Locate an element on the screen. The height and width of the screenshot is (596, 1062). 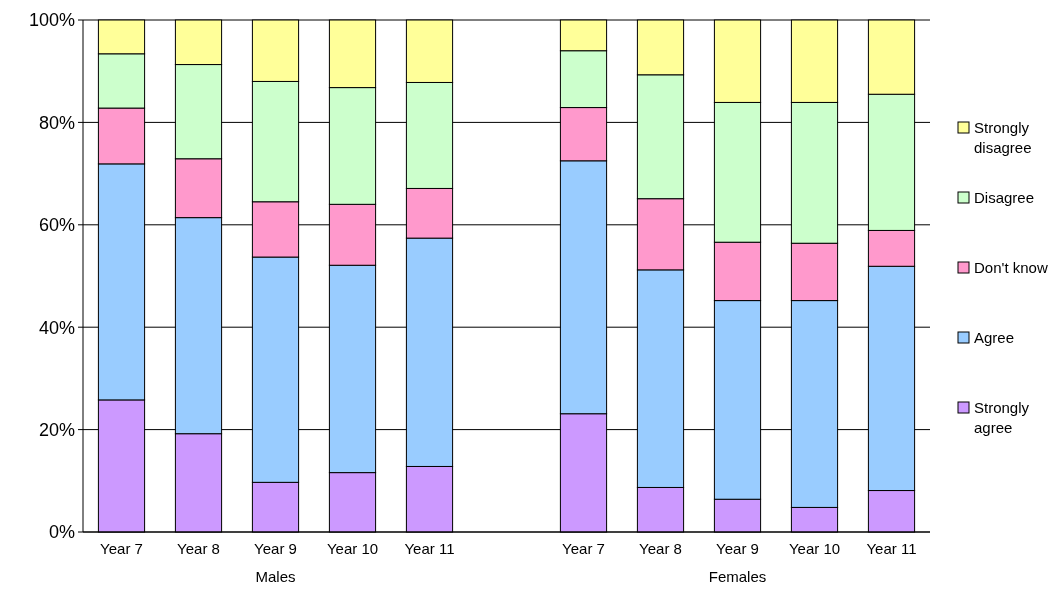
text: Males is located at coordinates (275, 576).